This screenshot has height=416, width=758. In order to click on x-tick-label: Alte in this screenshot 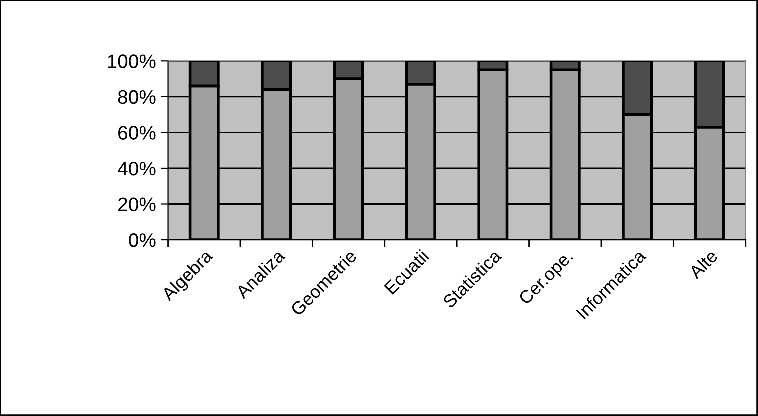, I will do `click(703, 264)`.